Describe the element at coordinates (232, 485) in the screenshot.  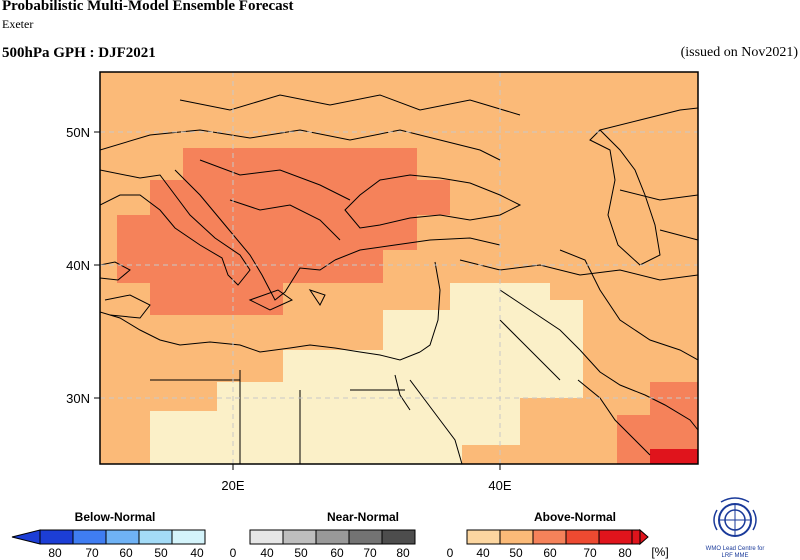
I see `lon-label-20e: 20E` at that location.